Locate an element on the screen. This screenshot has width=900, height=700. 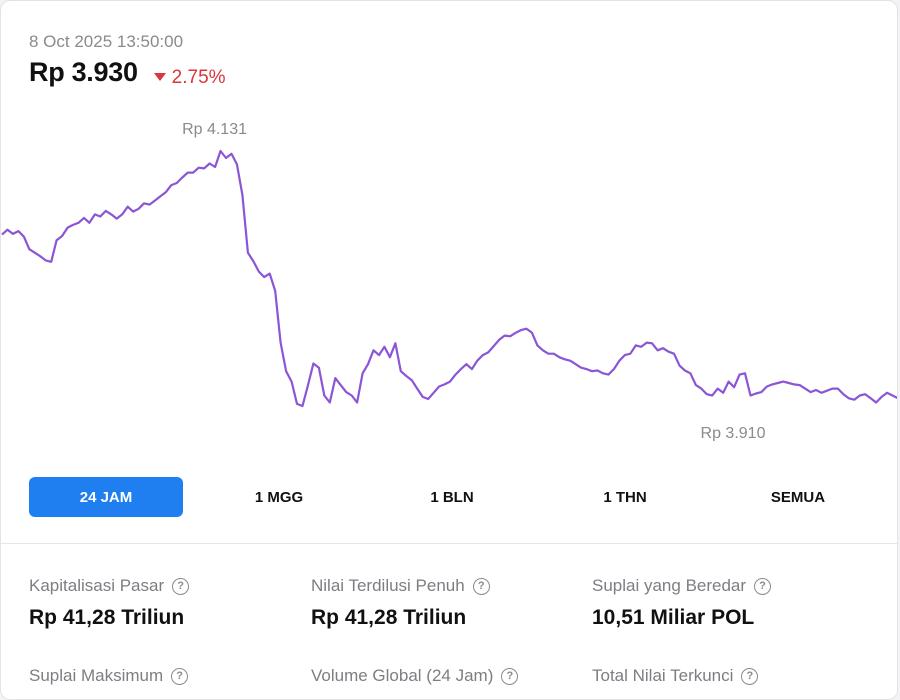
tab-24-jam: 24 JAM is located at coordinates (106, 497).